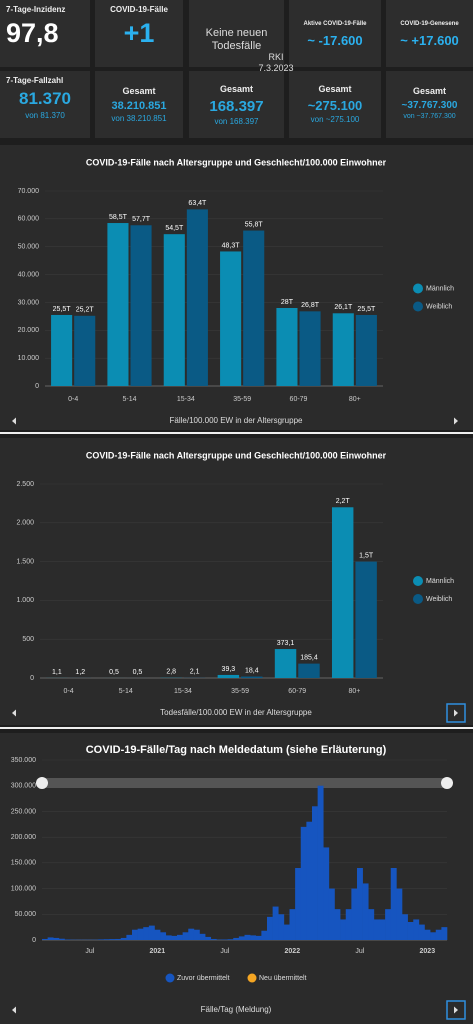 The image size is (473, 1024). Describe the element at coordinates (195, 672) in the screenshot. I see `value-label: 2,1` at that location.